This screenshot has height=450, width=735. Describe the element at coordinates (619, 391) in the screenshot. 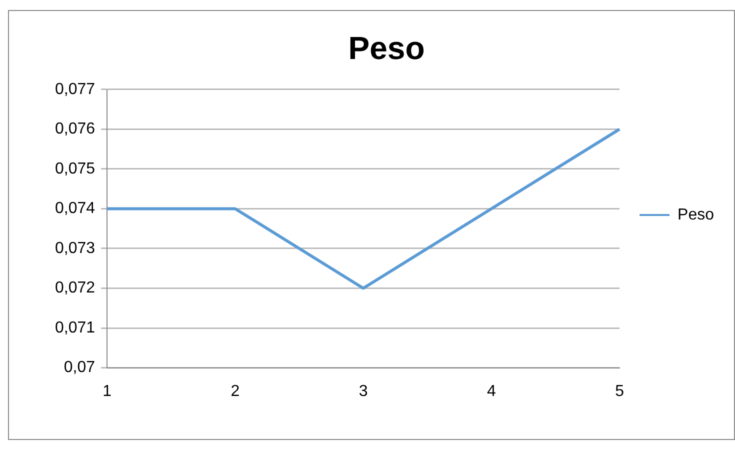

I see `x-tick-label: 5` at that location.